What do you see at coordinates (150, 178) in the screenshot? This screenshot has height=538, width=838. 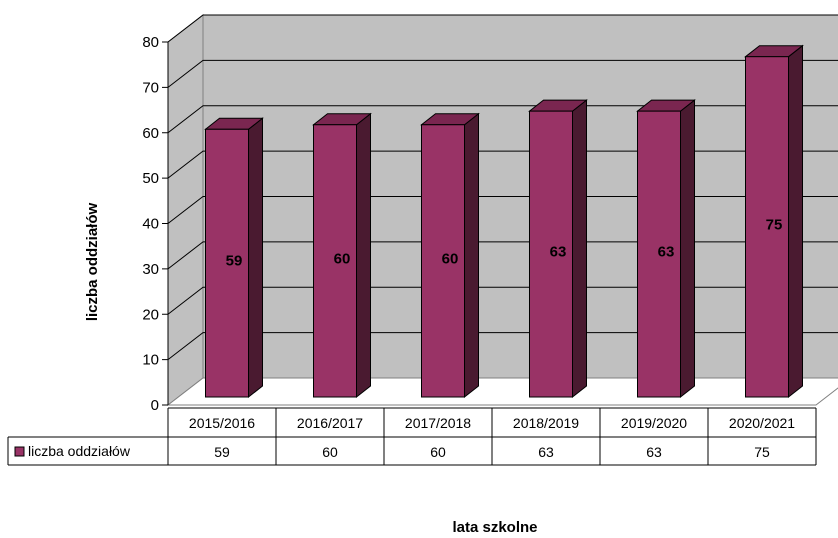 I see `y-tick-label: 50` at bounding box center [150, 178].